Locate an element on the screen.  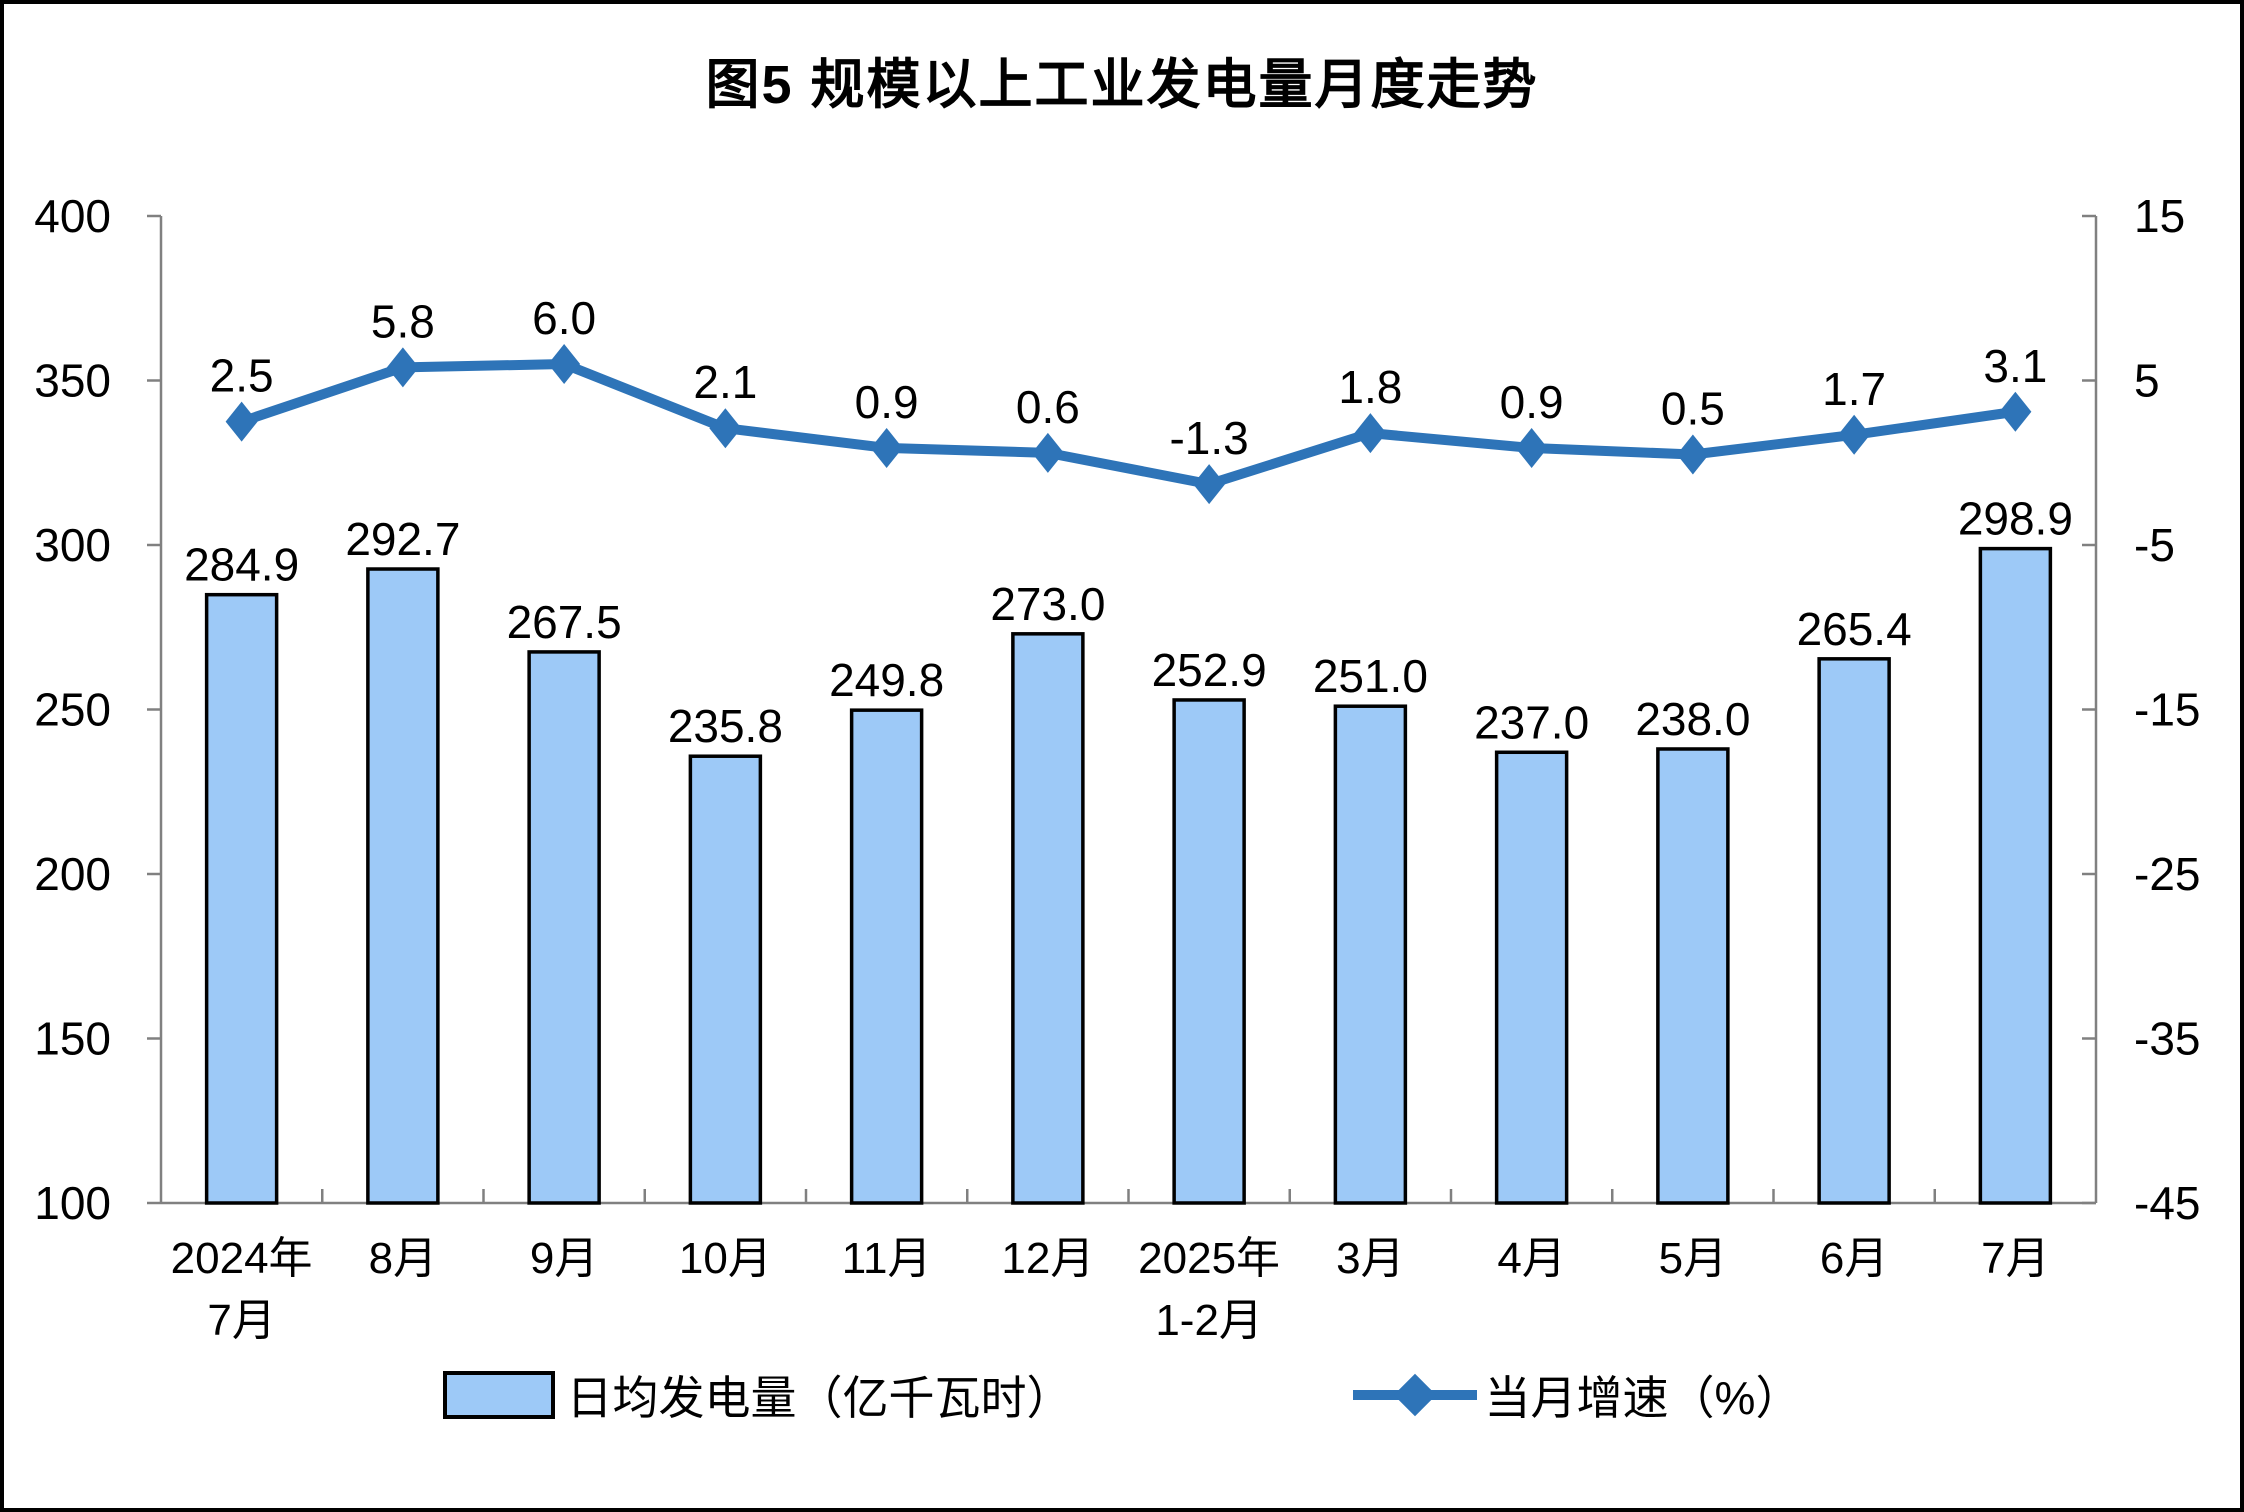
bar-value-label: 284.9 is located at coordinates (241, 565).